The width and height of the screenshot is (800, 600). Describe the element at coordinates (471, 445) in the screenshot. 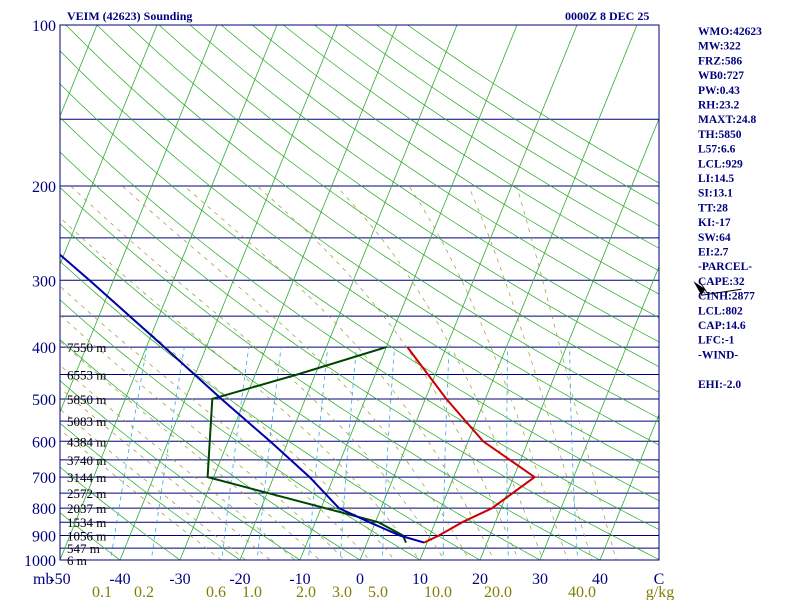

I see `temperature-profile-line` at that location.